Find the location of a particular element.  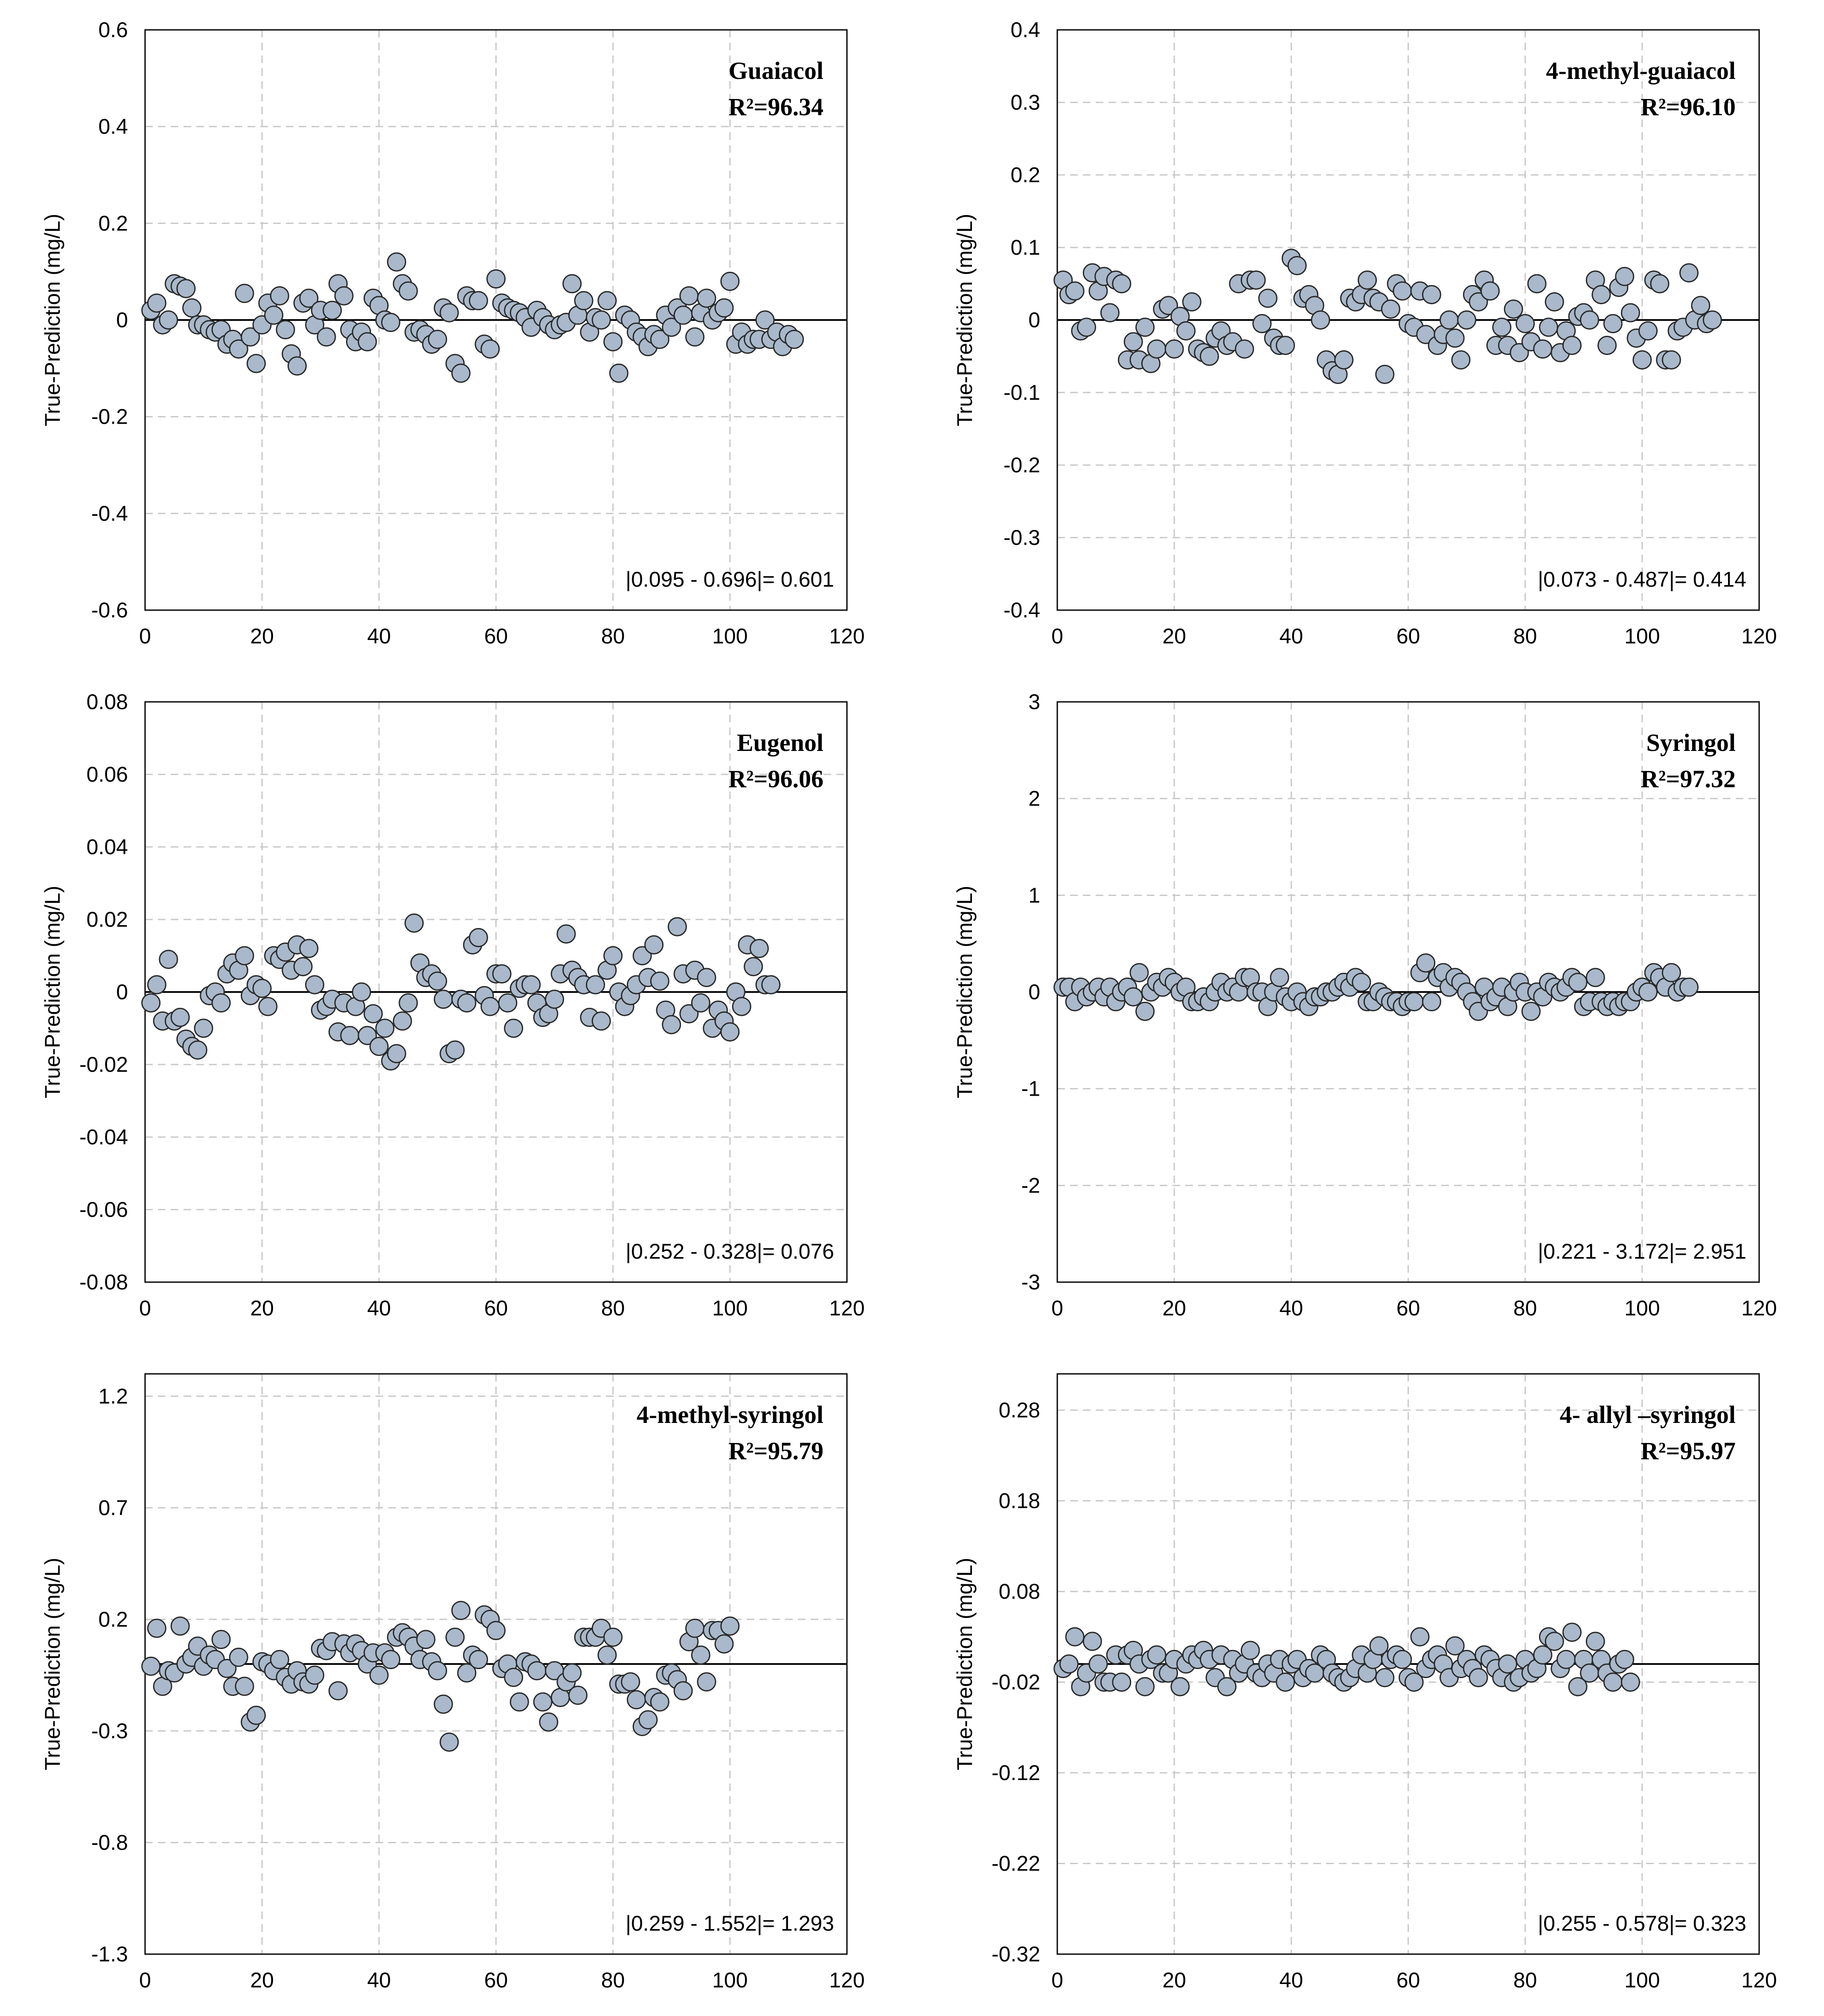

y-tick-label: 0.2 is located at coordinates (1025, 175).